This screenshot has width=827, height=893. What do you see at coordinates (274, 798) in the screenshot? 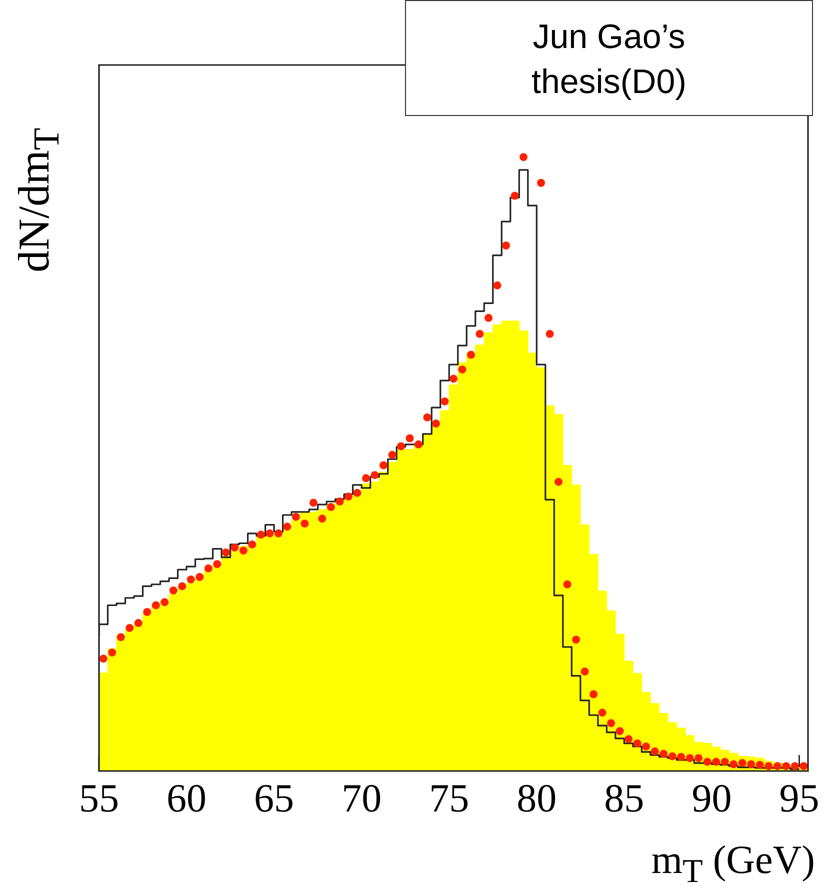
I see `x-tick-label: 65` at bounding box center [274, 798].